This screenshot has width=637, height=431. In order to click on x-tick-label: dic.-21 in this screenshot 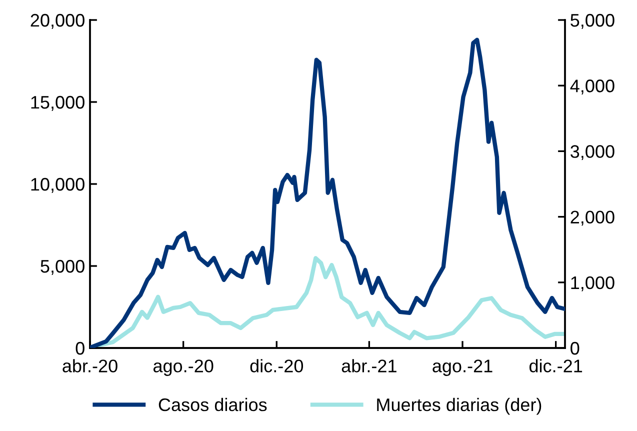, I will do `click(555, 365)`.